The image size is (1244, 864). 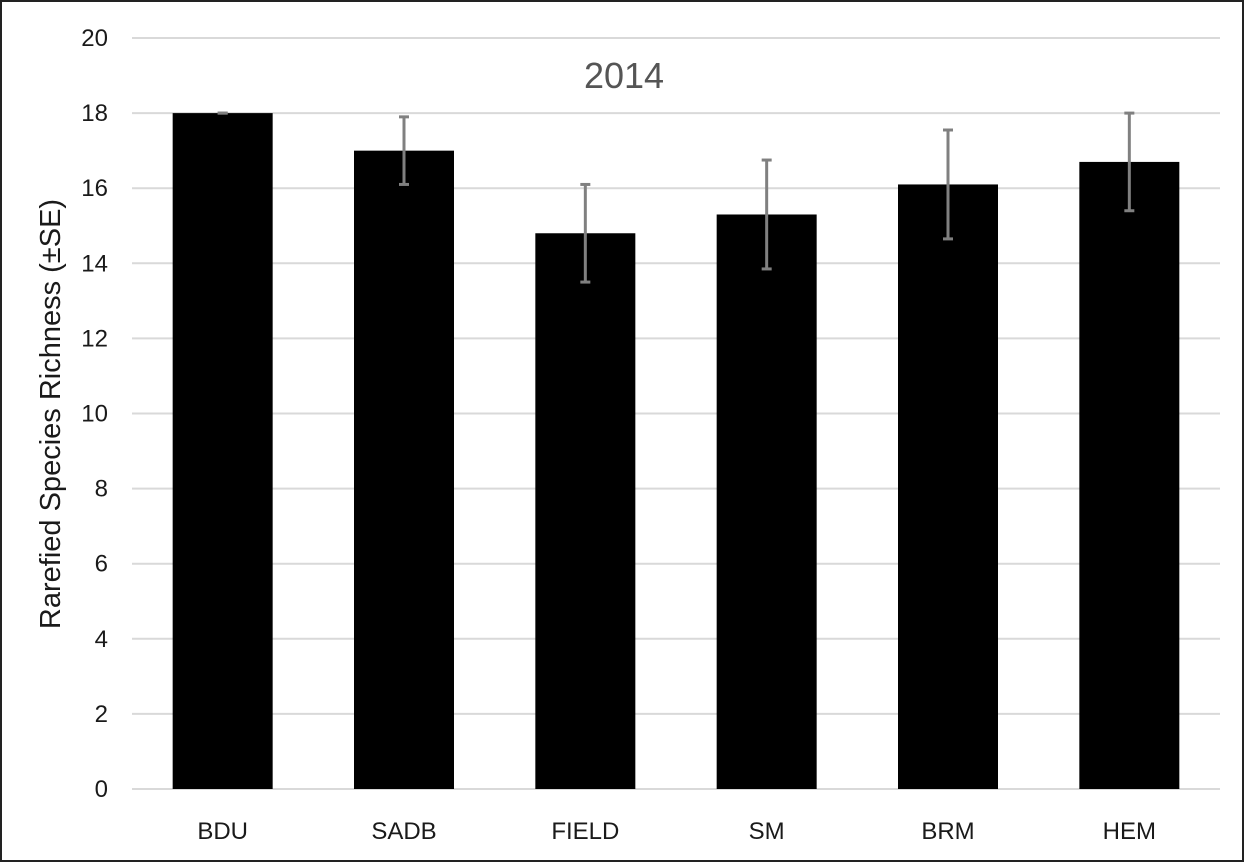 I want to click on x-category-label: SM, so click(x=767, y=831).